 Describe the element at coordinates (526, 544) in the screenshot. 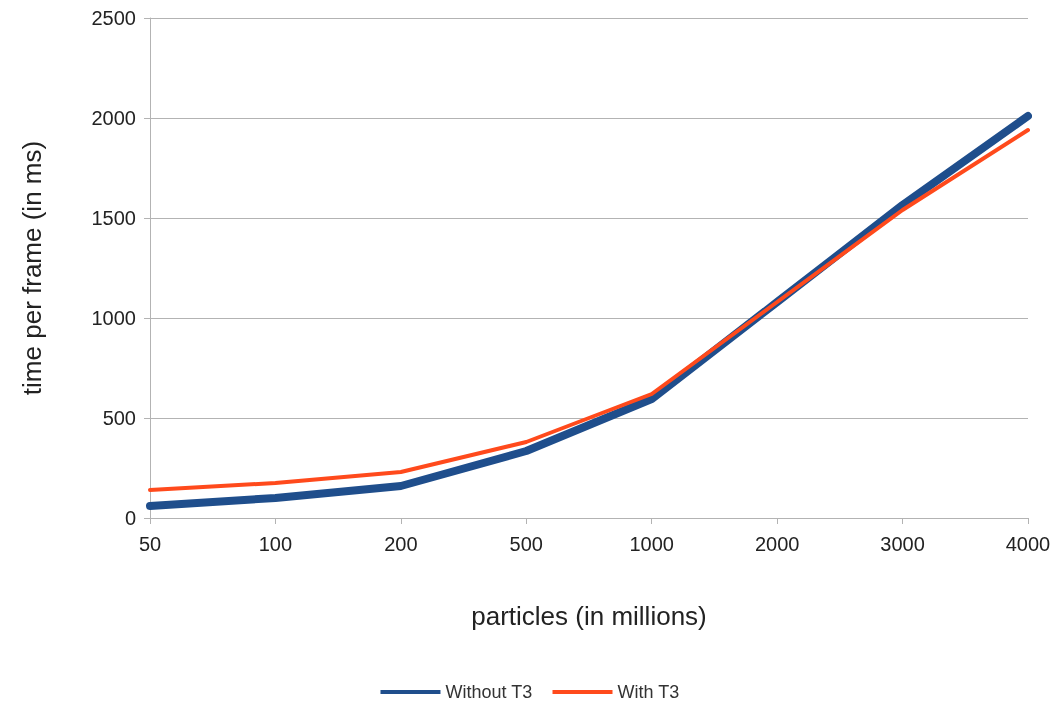

I see `x-tick-label: 500` at that location.